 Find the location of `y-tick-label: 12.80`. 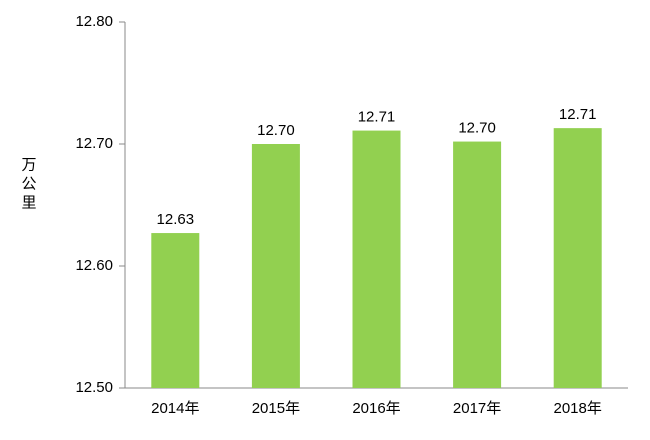

y-tick-label: 12.80 is located at coordinates (94, 21).